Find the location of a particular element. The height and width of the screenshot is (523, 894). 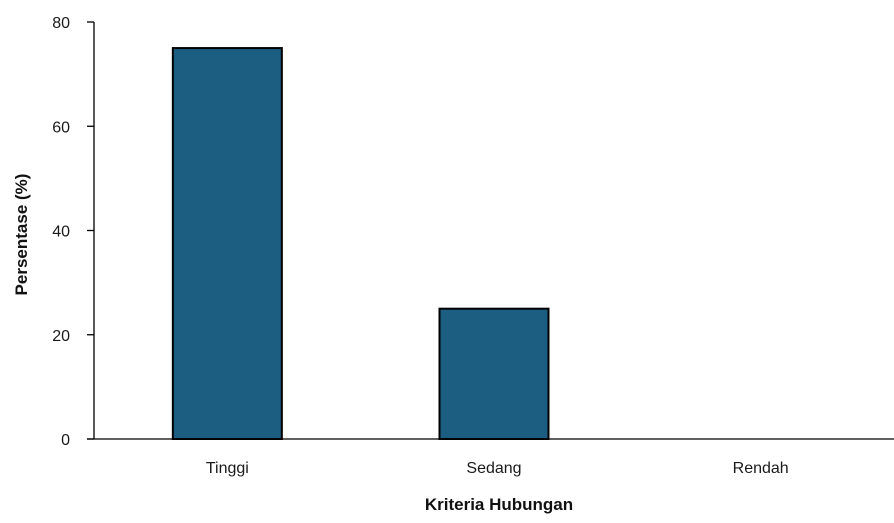

y-tick-label: 60 is located at coordinates (61, 127).